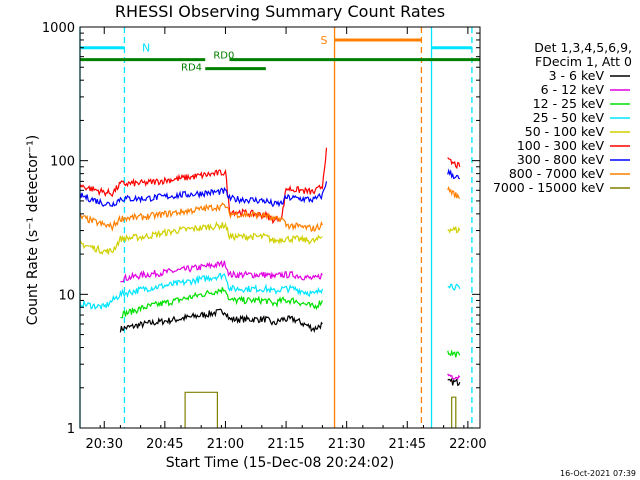 This screenshot has height=480, width=640. What do you see at coordinates (583, 61) in the screenshot?
I see `legend-header: FDecim 1, Att 0` at bounding box center [583, 61].